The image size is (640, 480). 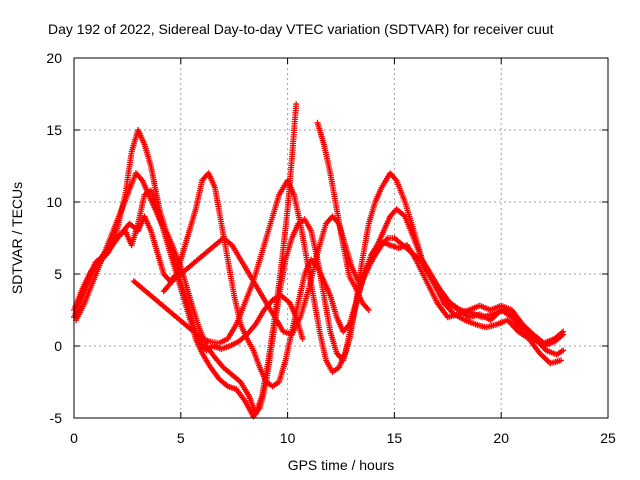 What do you see at coordinates (54, 58) in the screenshot?
I see `y-tick-label: 20` at bounding box center [54, 58].